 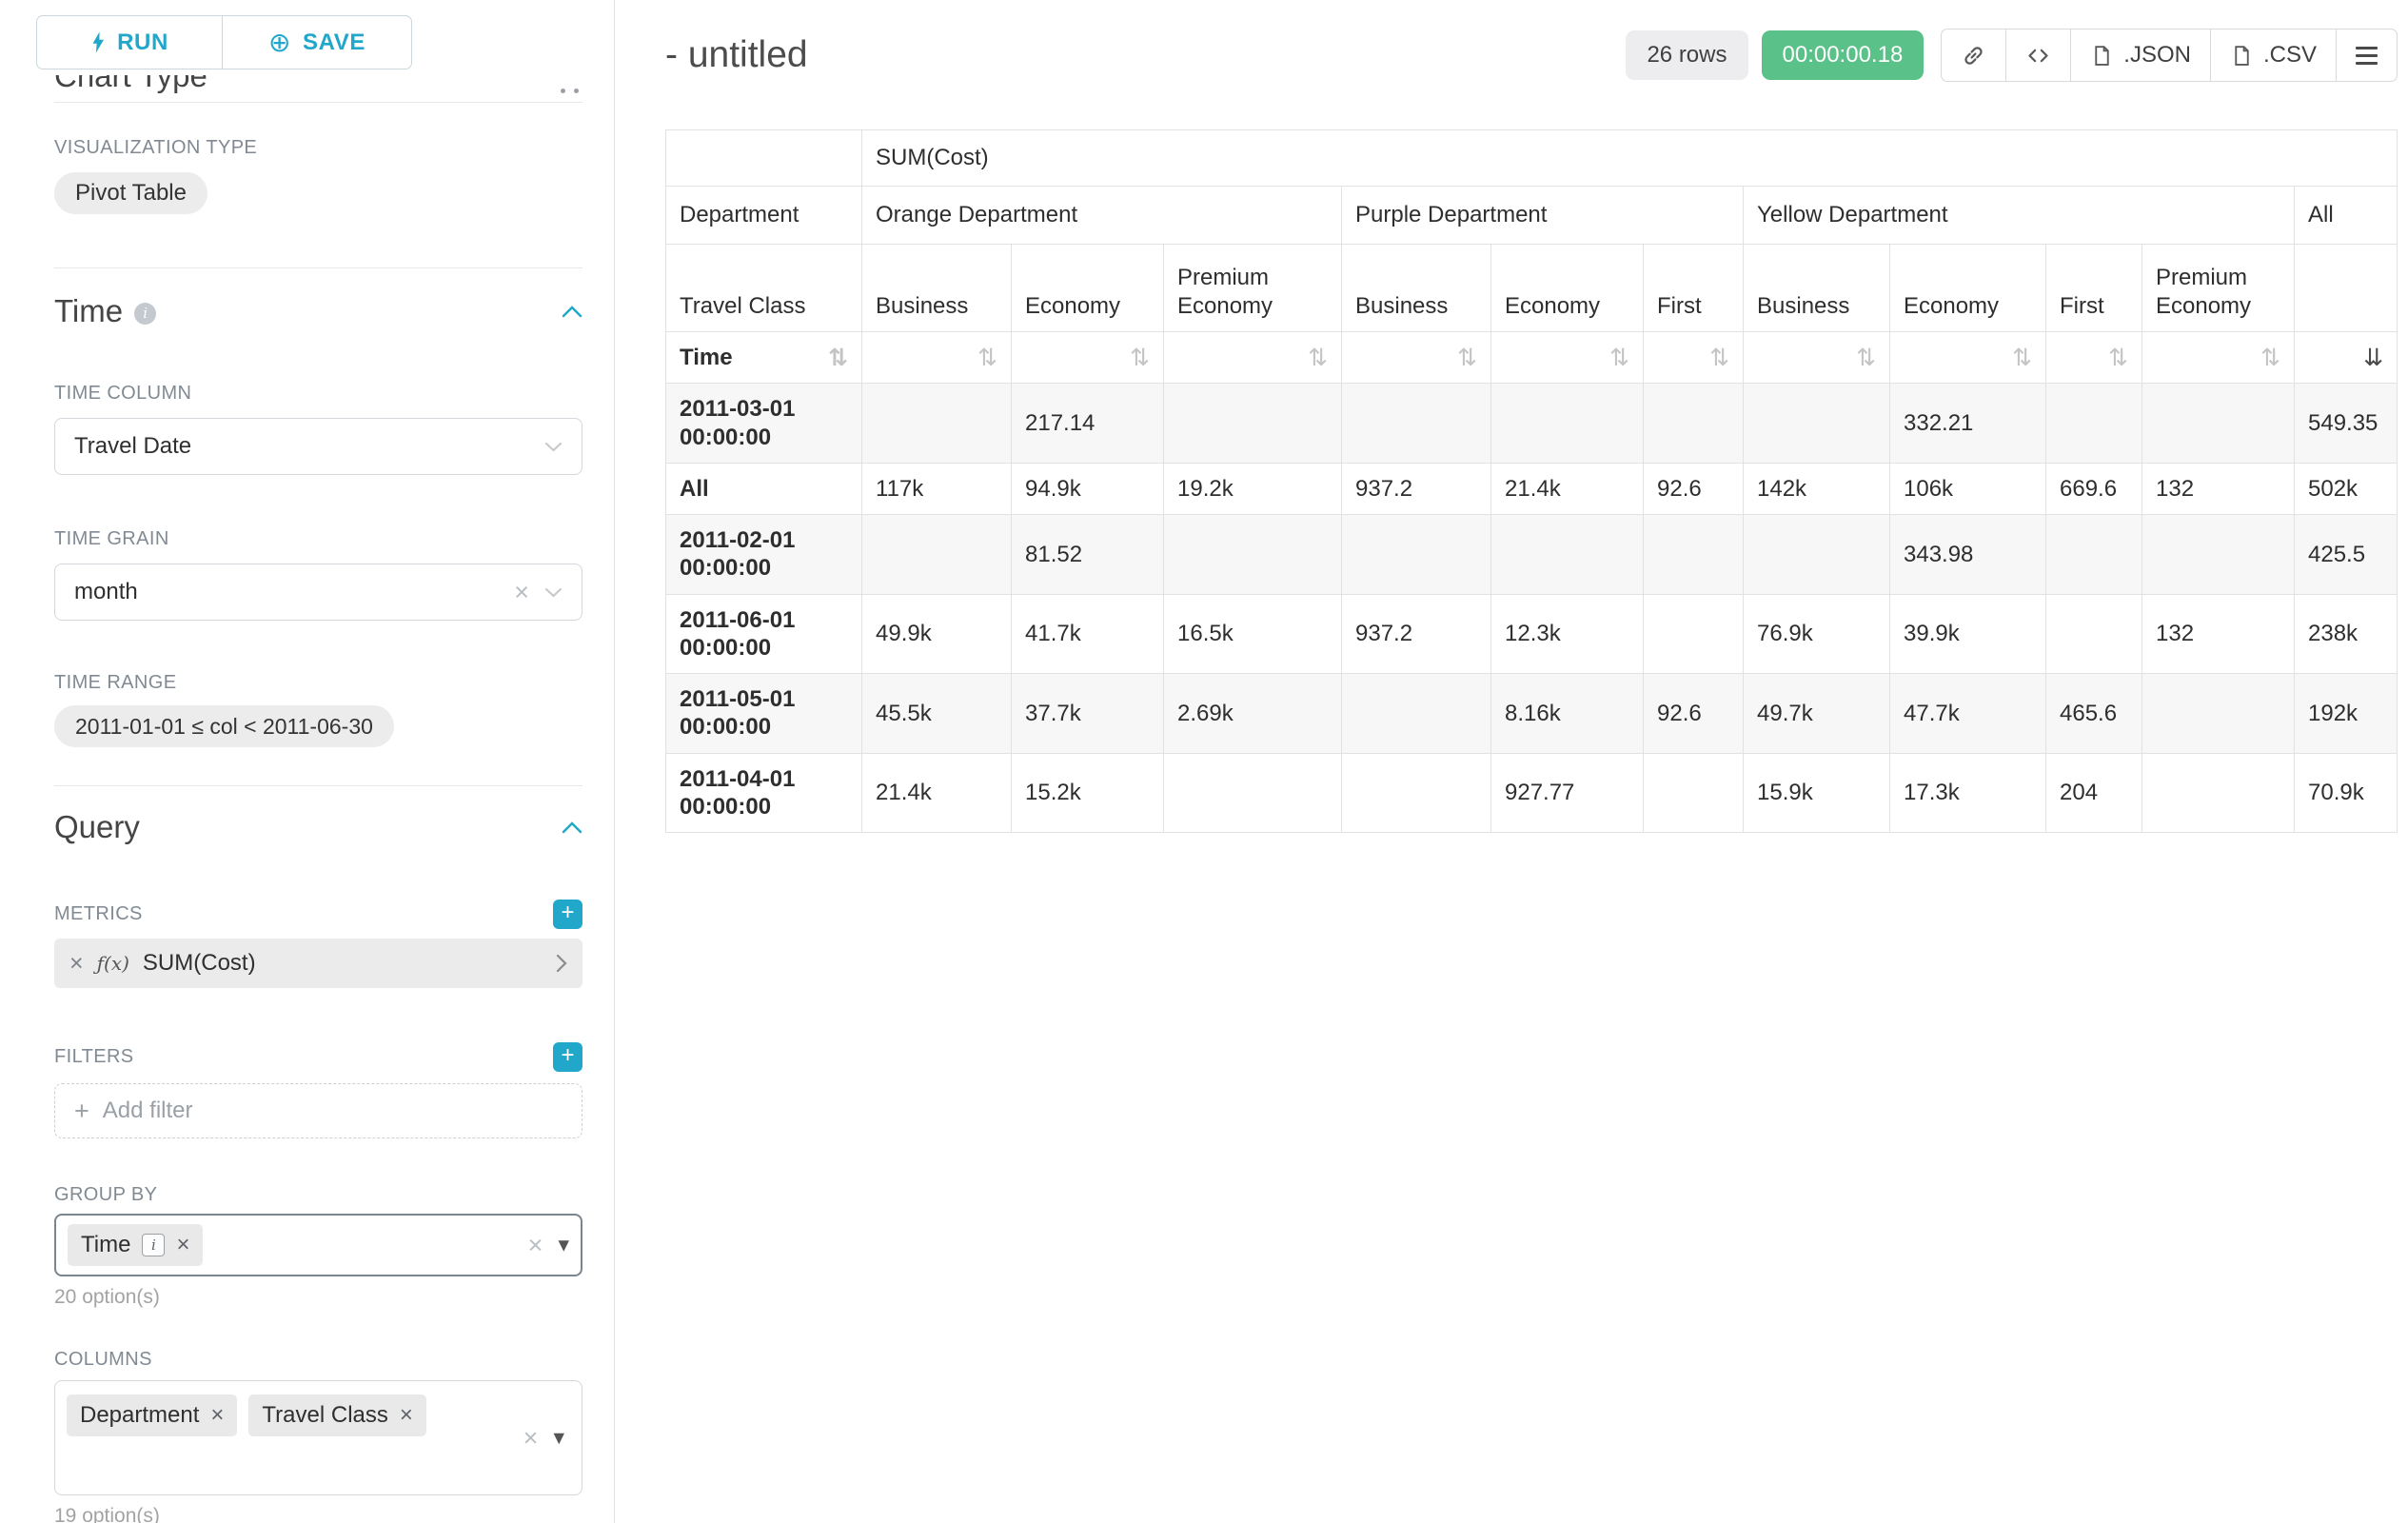 I want to click on columns-options-hint: 19 option(s), so click(x=107, y=1514).